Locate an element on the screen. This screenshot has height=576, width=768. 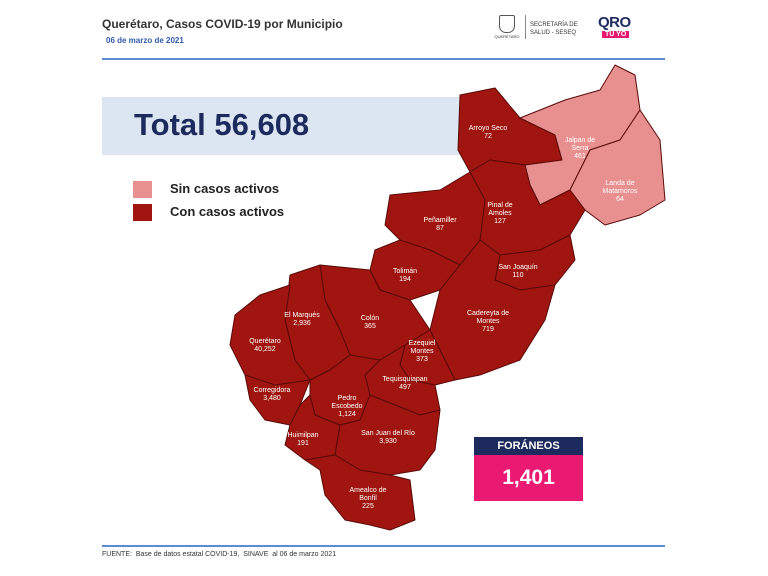
municipality-cases: 3,930 is located at coordinates (388, 441).